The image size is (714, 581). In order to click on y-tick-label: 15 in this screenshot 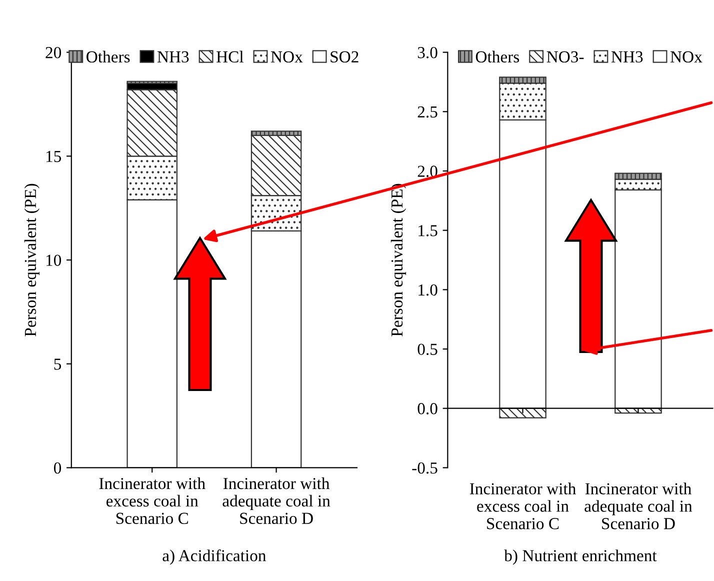, I will do `click(54, 156)`.